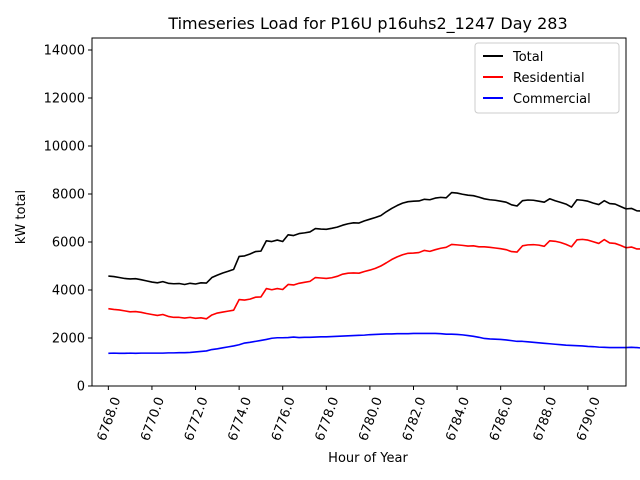 The image size is (640, 480). I want to click on legend-label-total: Total, so click(527, 57).